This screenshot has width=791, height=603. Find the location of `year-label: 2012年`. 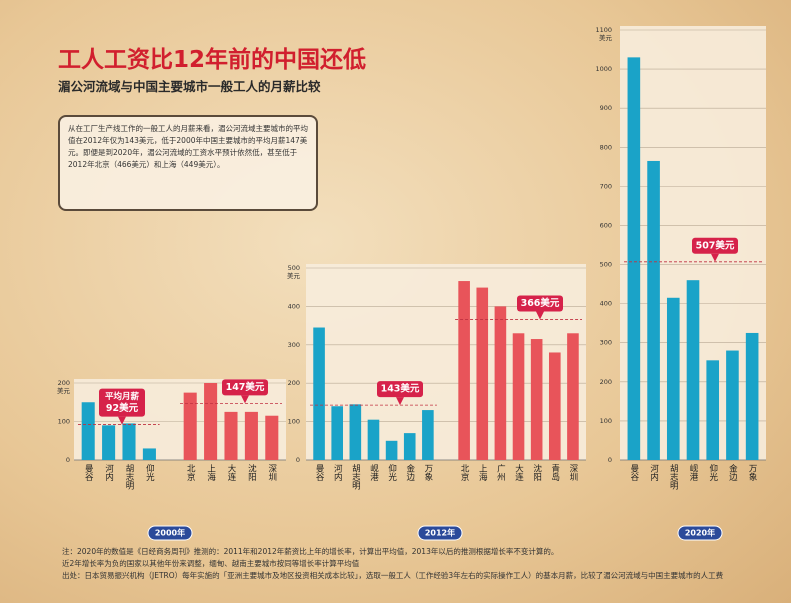

year-label: 2012年 is located at coordinates (440, 533).